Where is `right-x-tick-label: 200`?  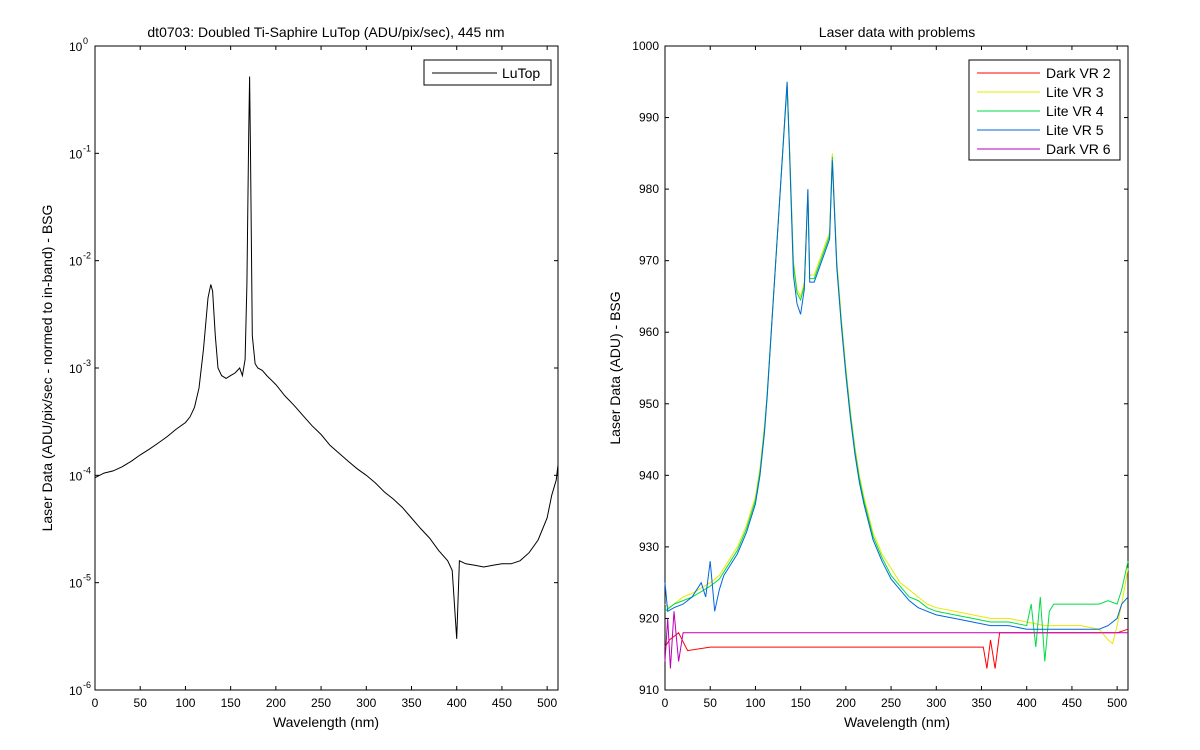 right-x-tick-label: 200 is located at coordinates (846, 703).